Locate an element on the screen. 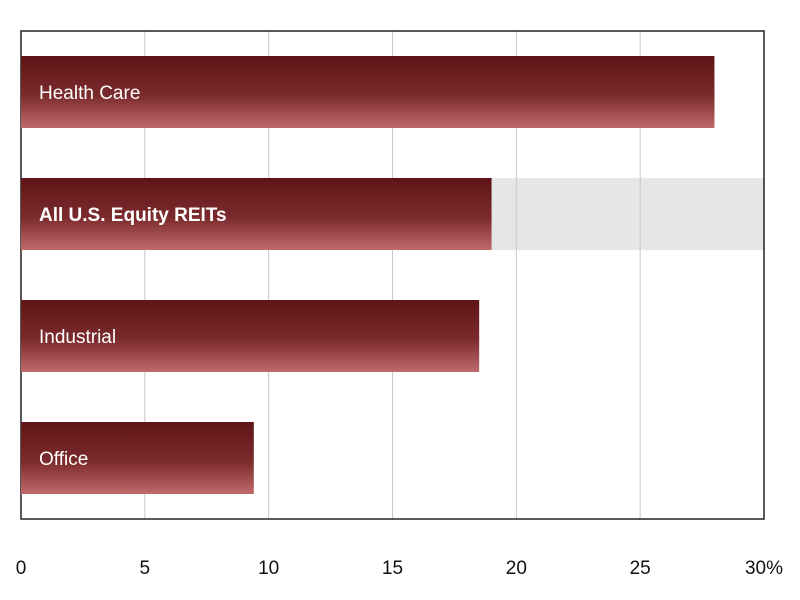 This screenshot has width=800, height=600. x-tick-label: 30% is located at coordinates (764, 568).